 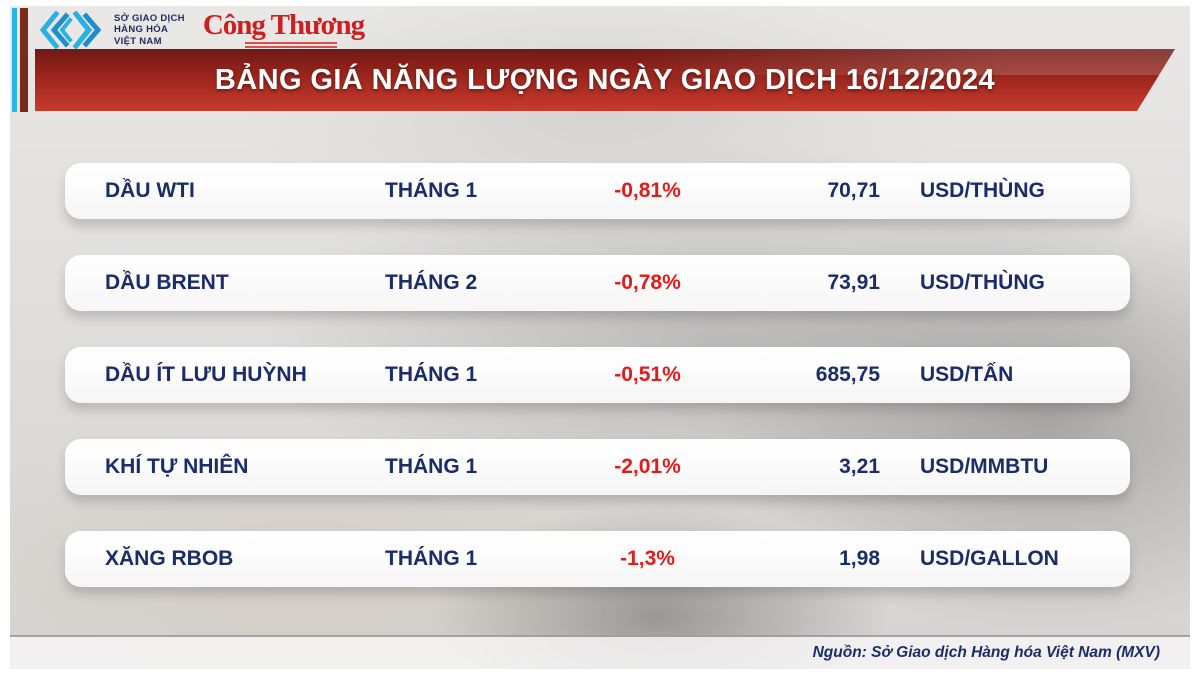 I want to click on commodity-name: DẦU WTI, so click(x=150, y=190).